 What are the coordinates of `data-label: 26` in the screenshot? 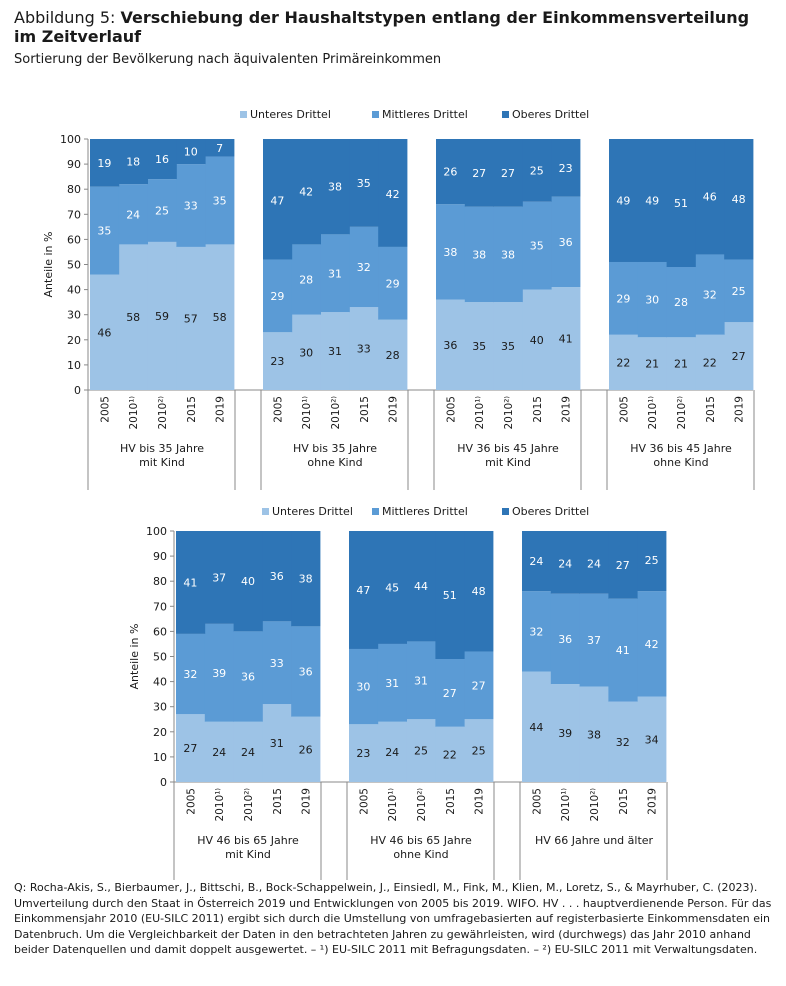 It's located at (450, 172).